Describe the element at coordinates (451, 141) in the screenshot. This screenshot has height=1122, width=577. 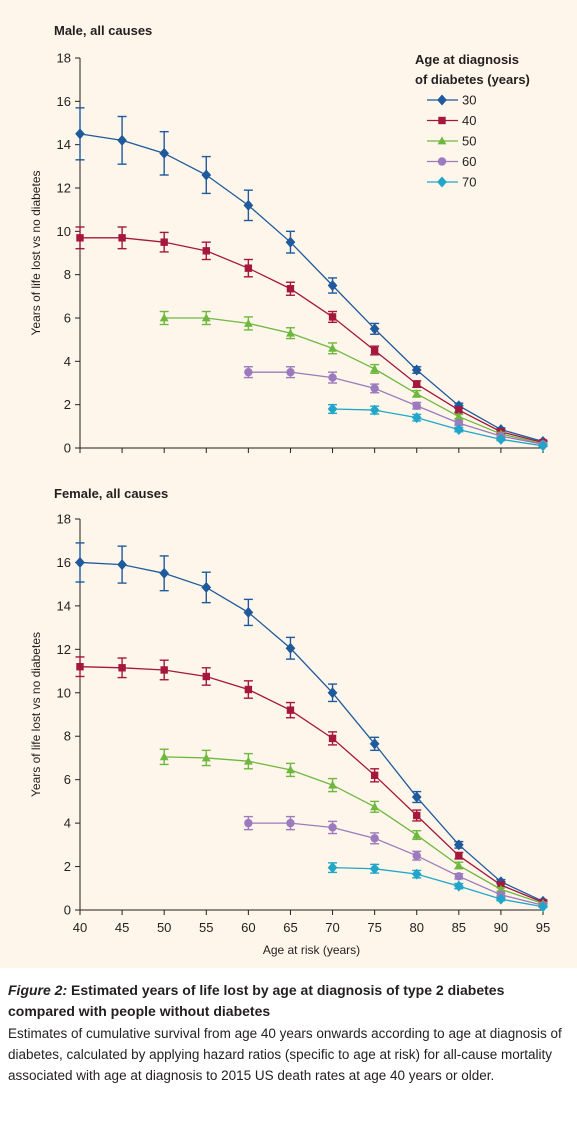
I see `legend-entry-50: 50` at that location.